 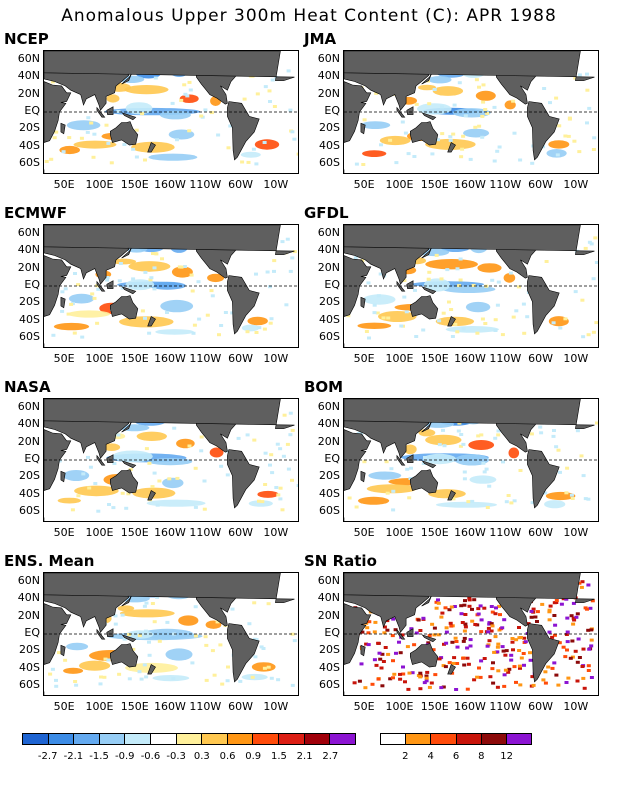 What do you see at coordinates (73, 756) in the screenshot?
I see `colorbar-label: -2.1` at bounding box center [73, 756].